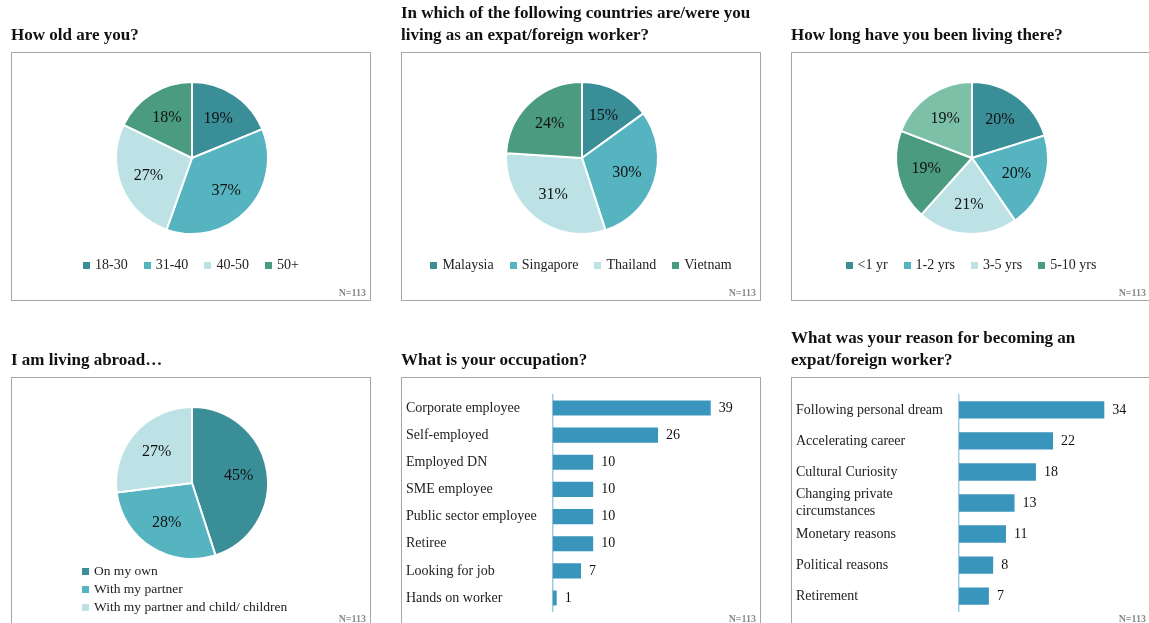 The image size is (1149, 623). What do you see at coordinates (111, 265) in the screenshot?
I see `legend-label: 18-30` at bounding box center [111, 265].